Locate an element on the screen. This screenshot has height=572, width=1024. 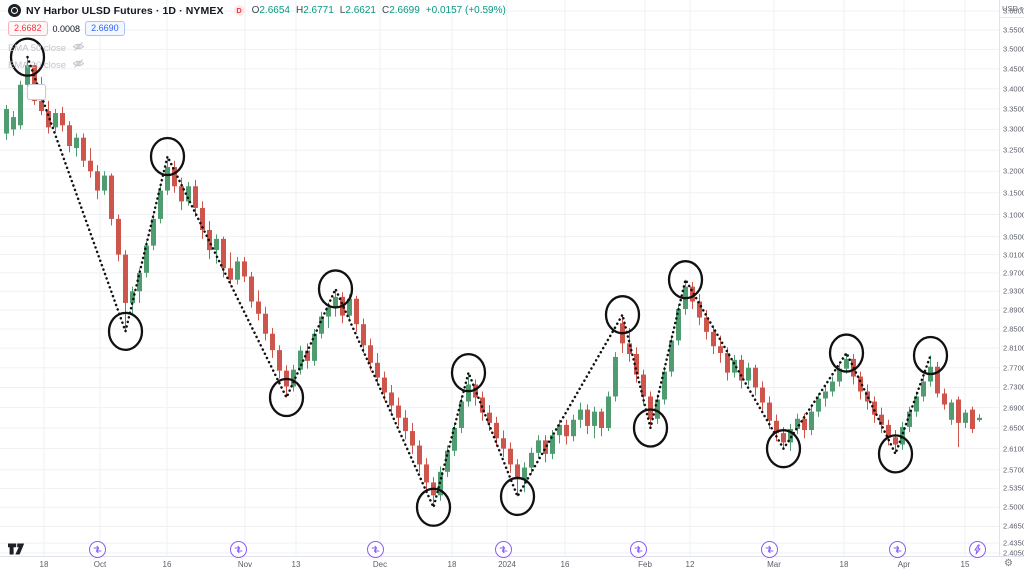
time-axis: 18 Oct 16 Nov 13 Dec 18 2024 16 Feb 12 Mar 18 Apr 15 is located at coordinates (512, 556).